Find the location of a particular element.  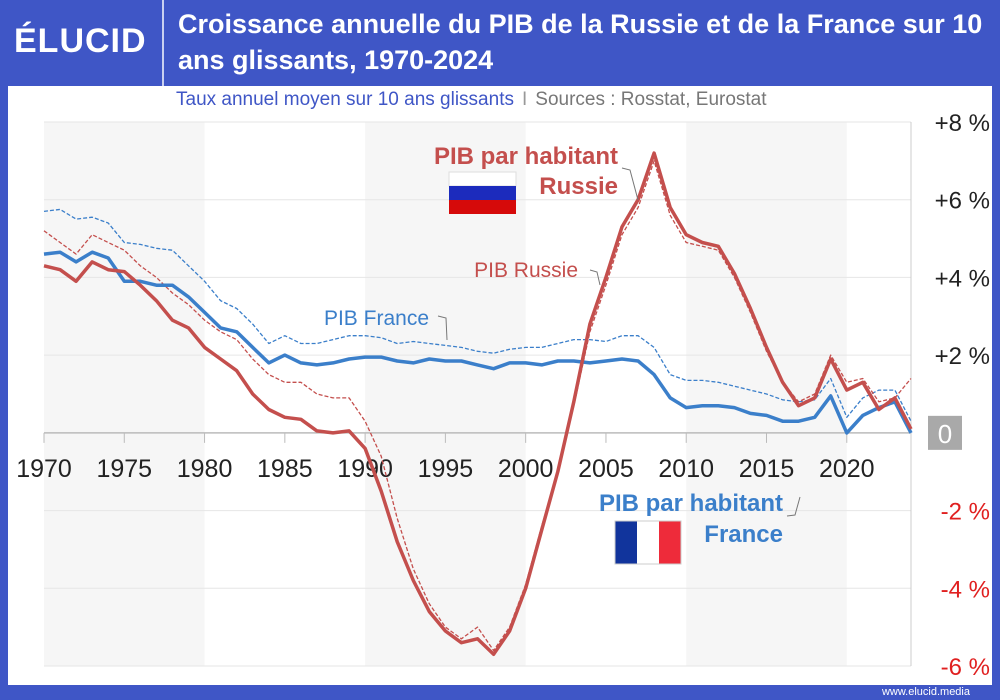

x-tick-label: 1985 is located at coordinates (285, 469).